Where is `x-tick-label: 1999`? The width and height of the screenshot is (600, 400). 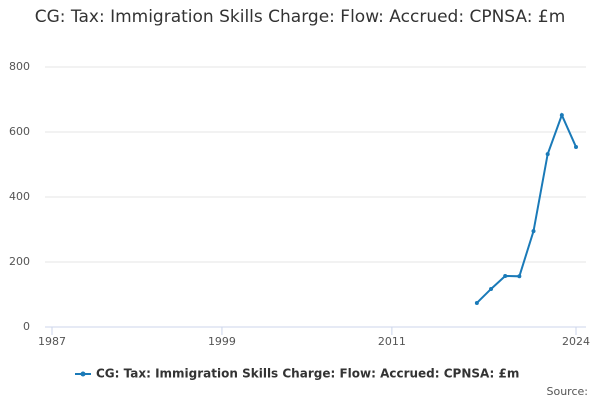 x-tick-label: 1999 is located at coordinates (222, 341).